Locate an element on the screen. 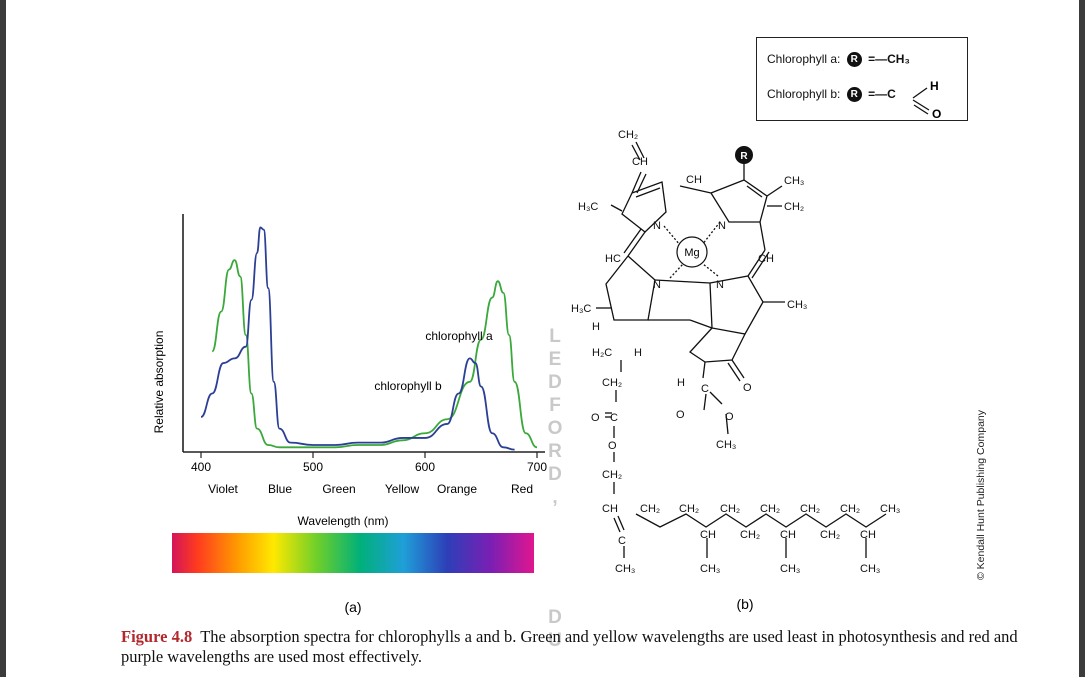 Image resolution: width=1085 pixels, height=677 pixels. atom-ch-top: CH is located at coordinates (640, 162).